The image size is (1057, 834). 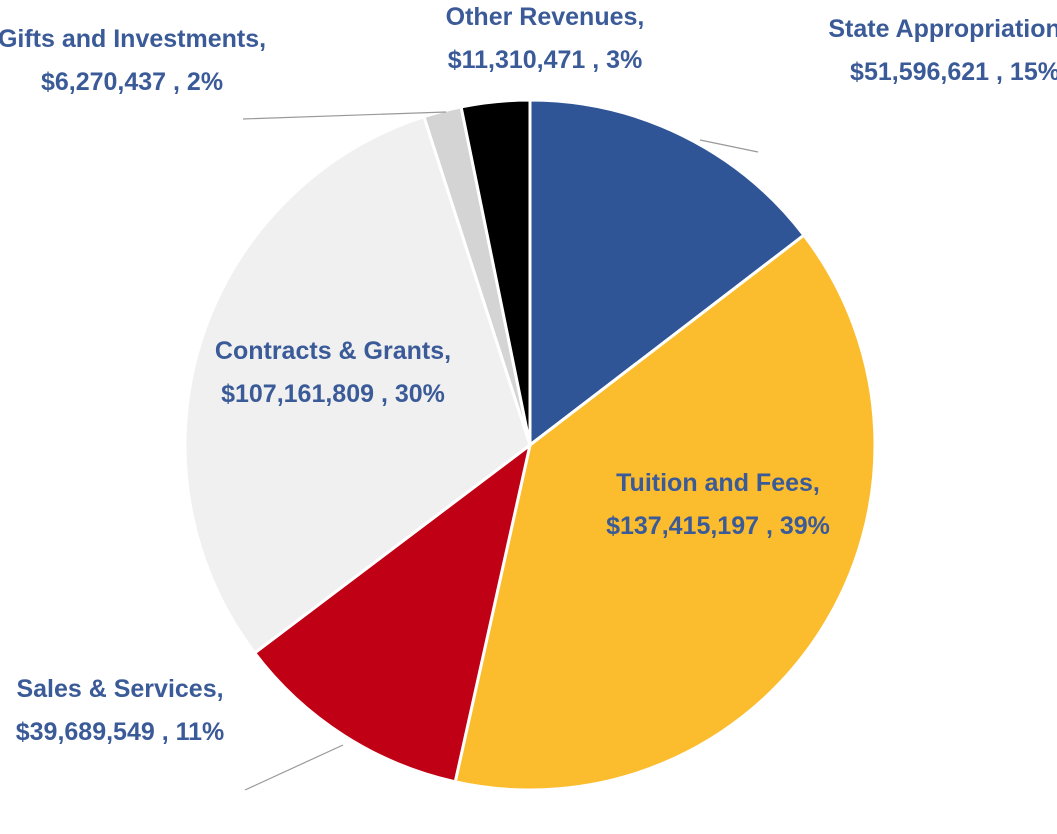 I want to click on value-label: $39,689,549 , 11%, so click(x=120, y=732).